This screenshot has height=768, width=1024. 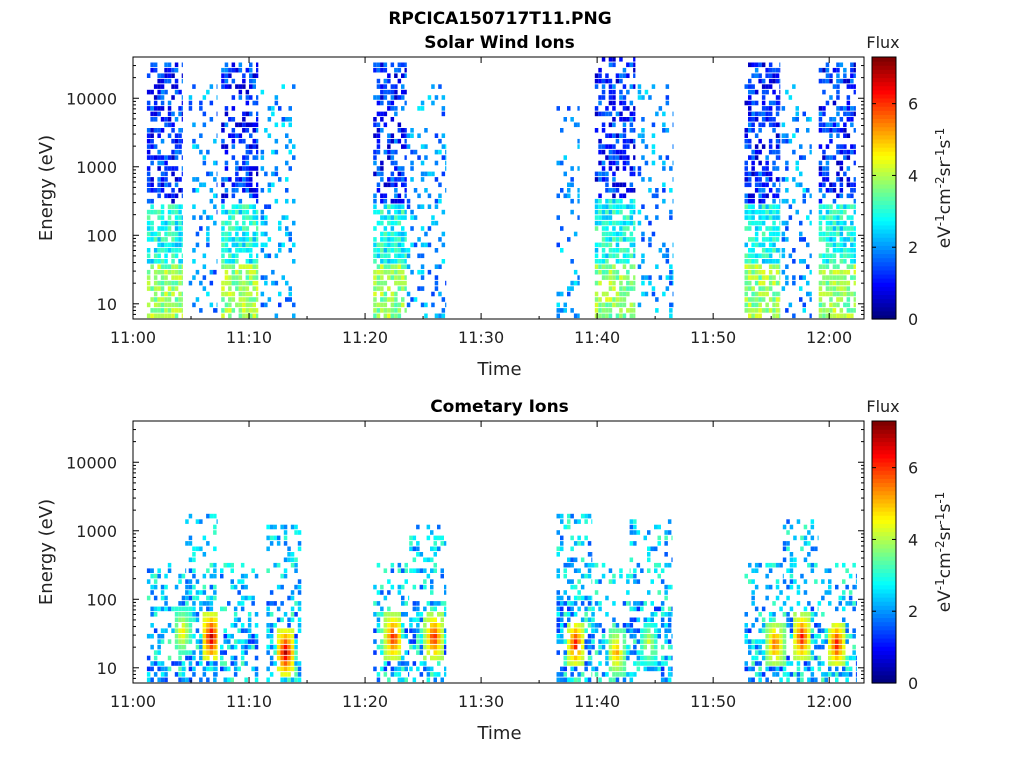 I want to click on x-tick-label: 11:30, so click(x=481, y=337).